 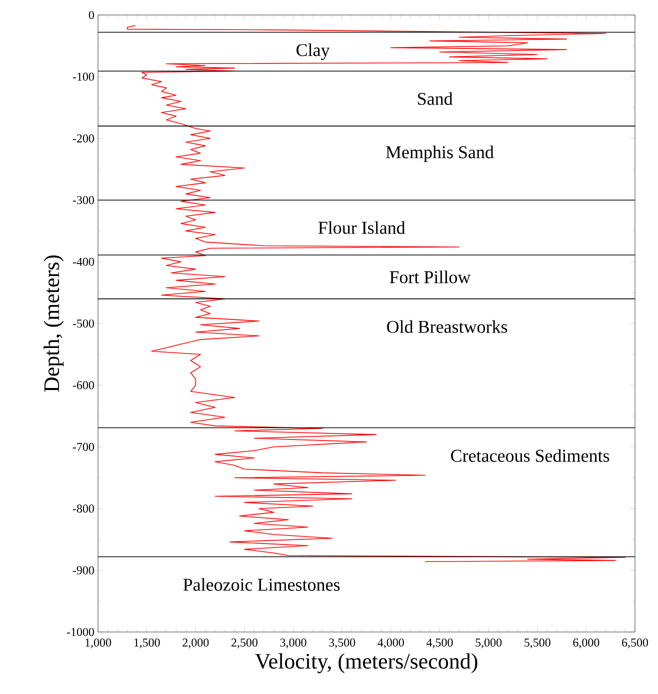 What do you see at coordinates (83, 323) in the screenshot?
I see `y-tick-label: -500` at bounding box center [83, 323].